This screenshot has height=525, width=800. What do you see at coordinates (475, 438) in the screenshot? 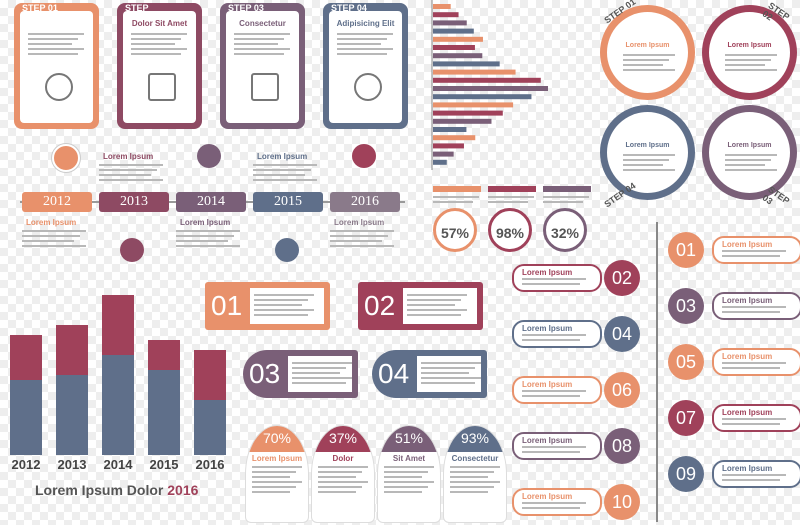
I see `bubble-percent: 93%` at bounding box center [475, 438].